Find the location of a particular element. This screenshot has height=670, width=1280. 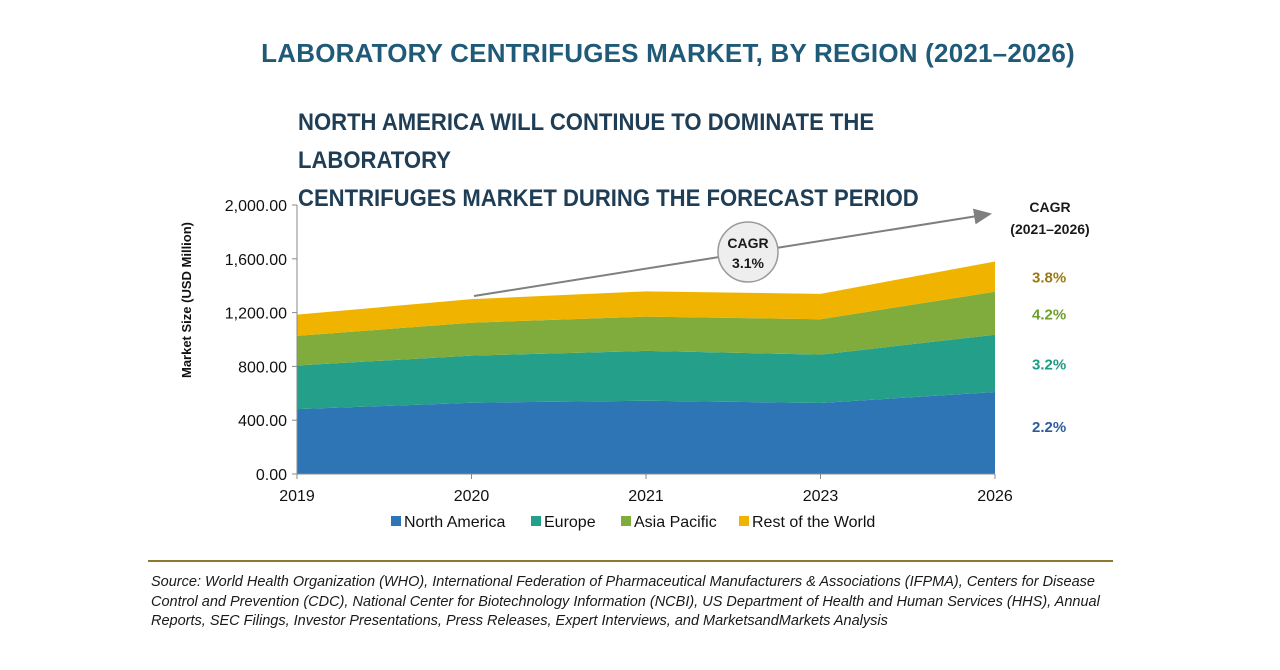

cagr-bubble is located at coordinates (748, 252).